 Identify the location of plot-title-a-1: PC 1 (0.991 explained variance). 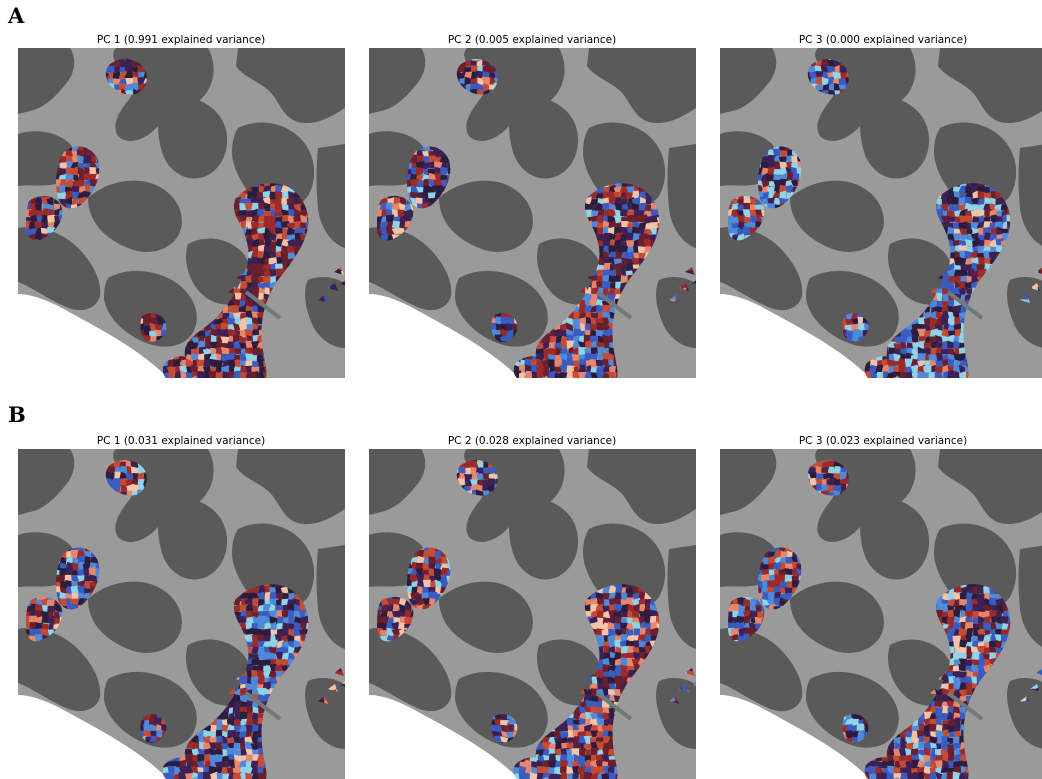
(181, 40).